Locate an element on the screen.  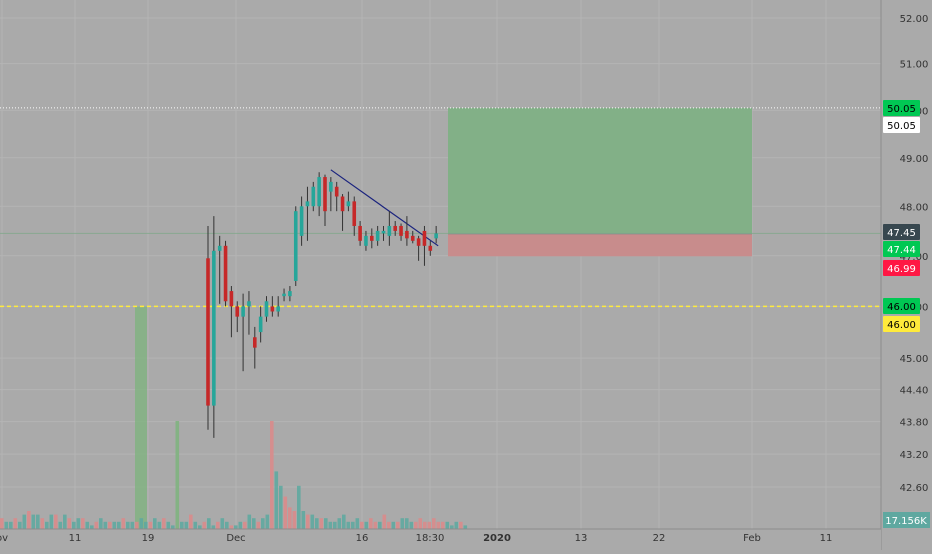
price-tag-label: 50.05 is located at coordinates (901, 126).